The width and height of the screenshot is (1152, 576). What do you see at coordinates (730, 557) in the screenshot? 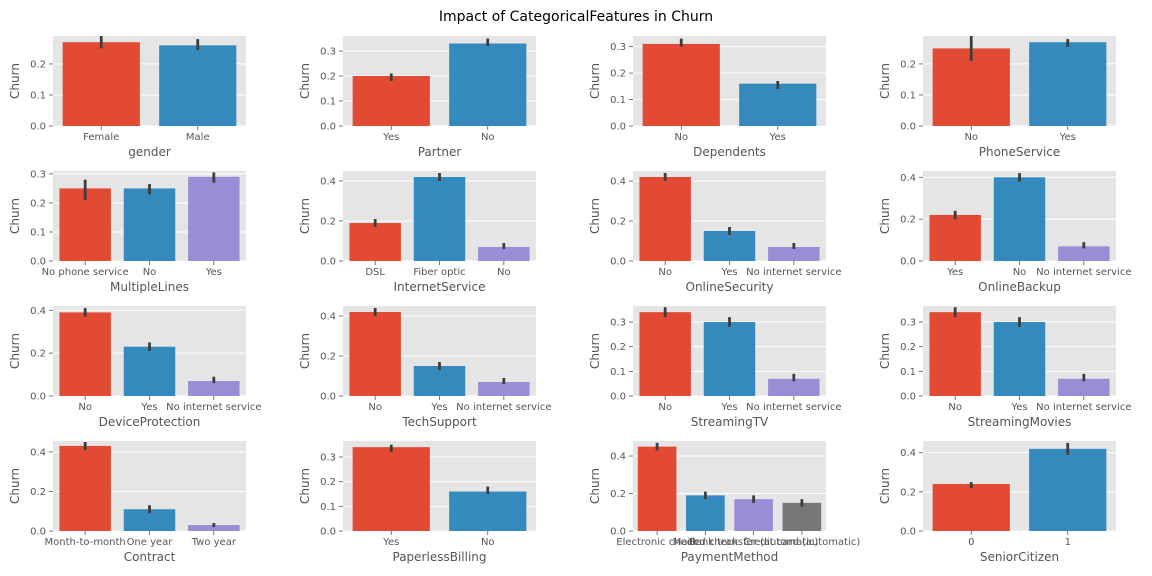
I see `x-axis-label: PaymentMethod` at bounding box center [730, 557].